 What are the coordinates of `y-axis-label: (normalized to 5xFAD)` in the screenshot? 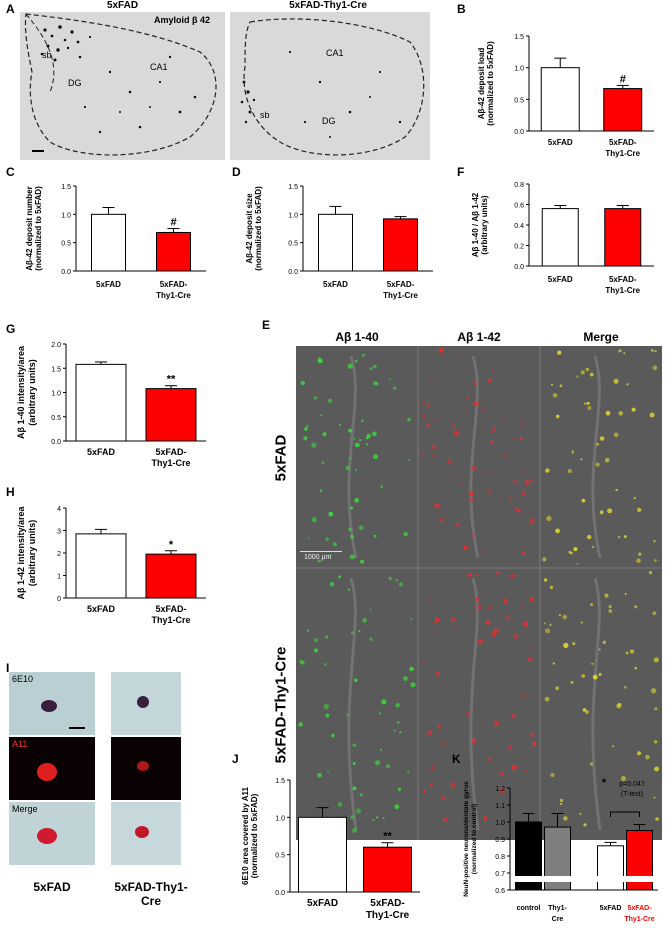 It's located at (38, 228).